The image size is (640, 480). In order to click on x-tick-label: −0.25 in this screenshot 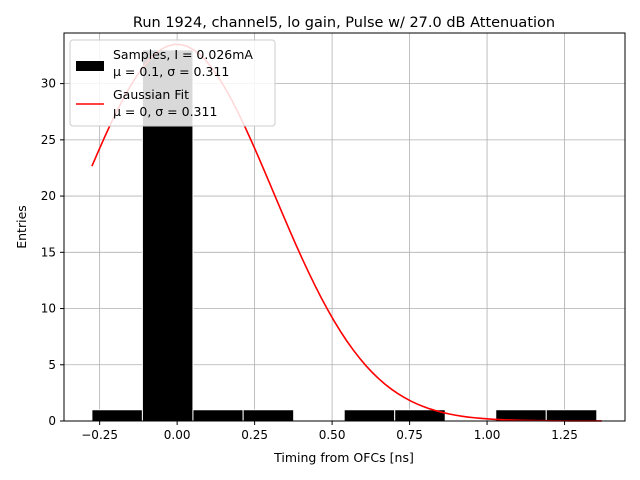, I will do `click(99, 435)`.